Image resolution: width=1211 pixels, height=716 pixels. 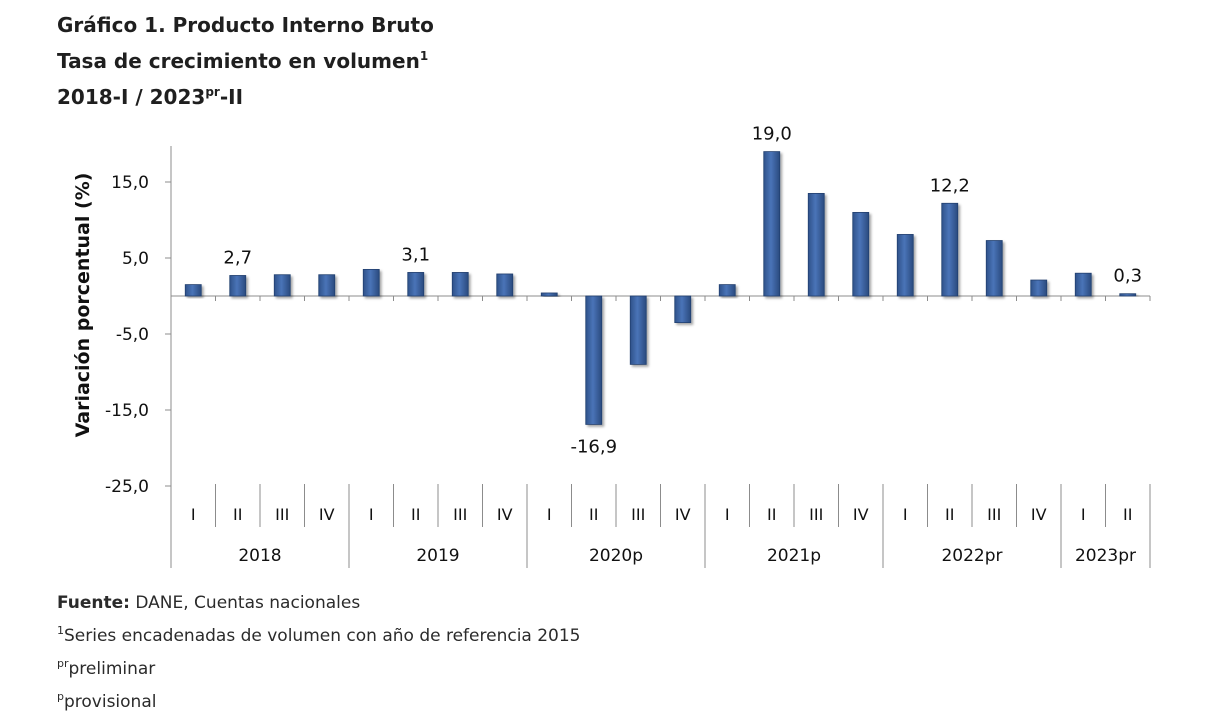 I want to click on data-label: 19,0, so click(x=772, y=134).